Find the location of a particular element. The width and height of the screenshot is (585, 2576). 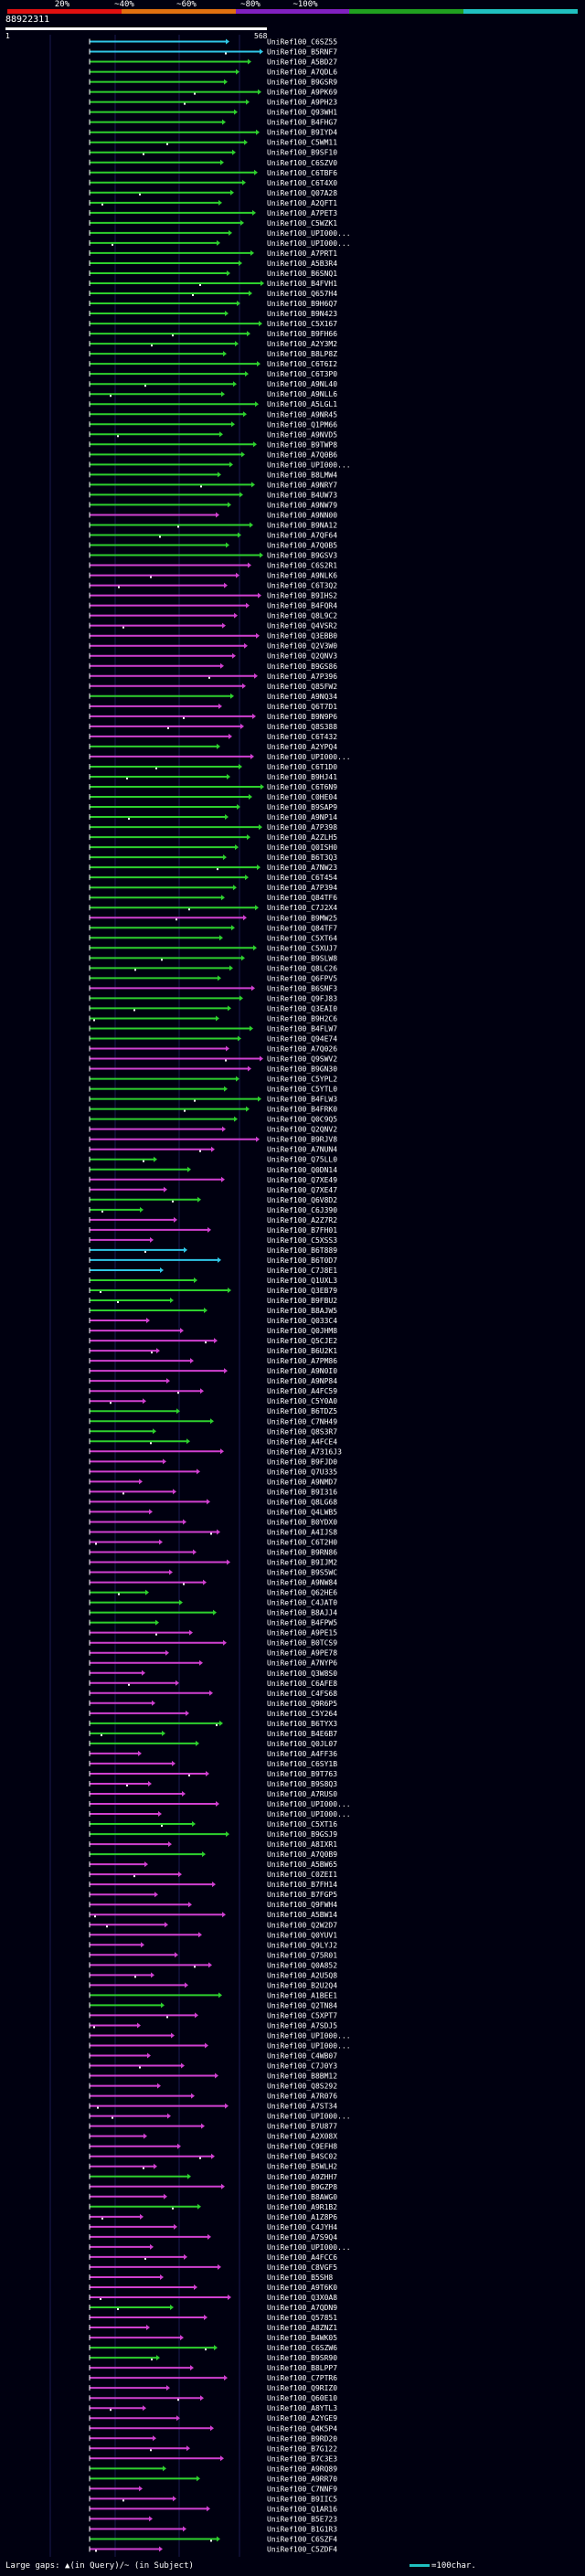

hit-row: UniRef100_A2ZLH5 is located at coordinates (213, 837).